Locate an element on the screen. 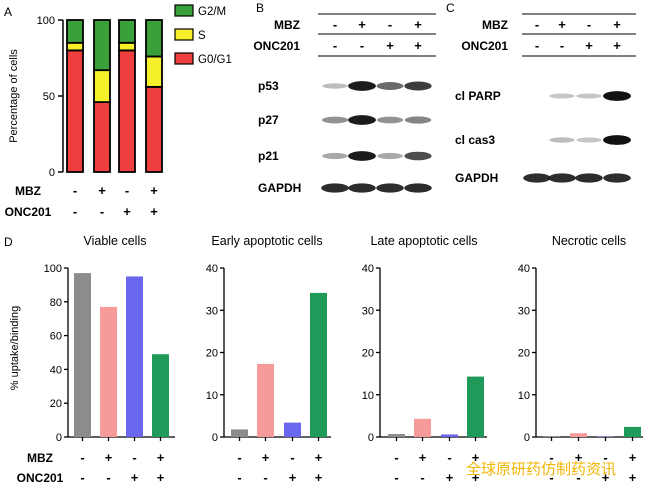  legend-entry: G0/G1 is located at coordinates (215, 60).